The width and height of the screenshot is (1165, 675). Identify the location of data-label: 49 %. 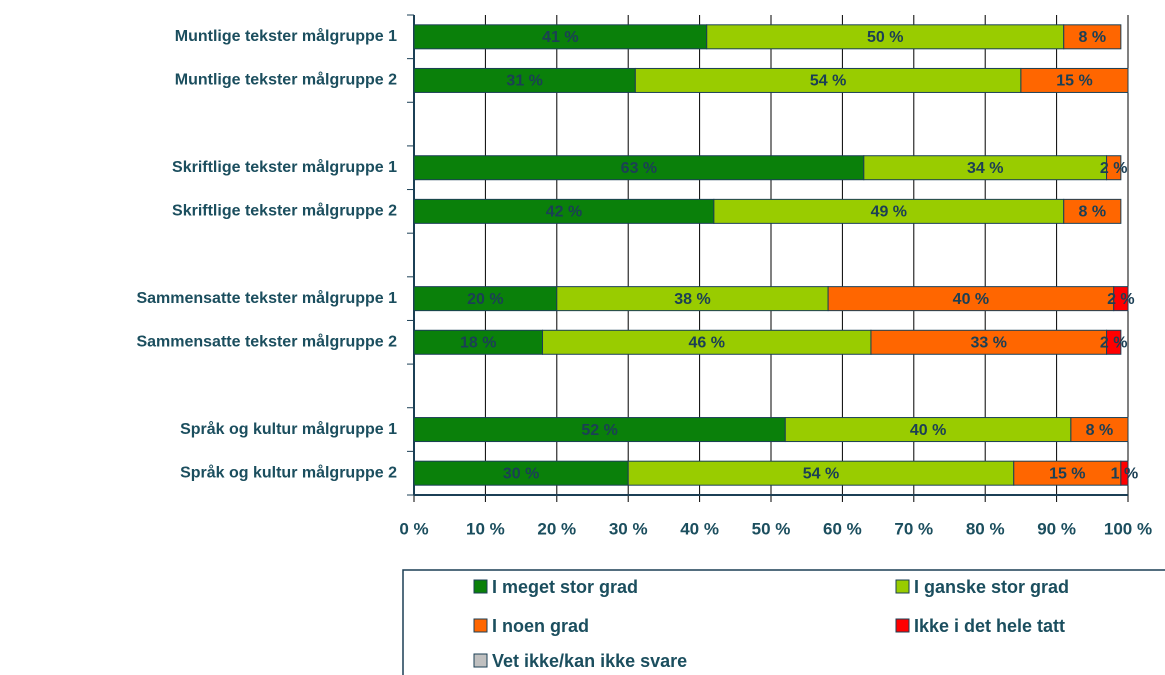
(889, 212).